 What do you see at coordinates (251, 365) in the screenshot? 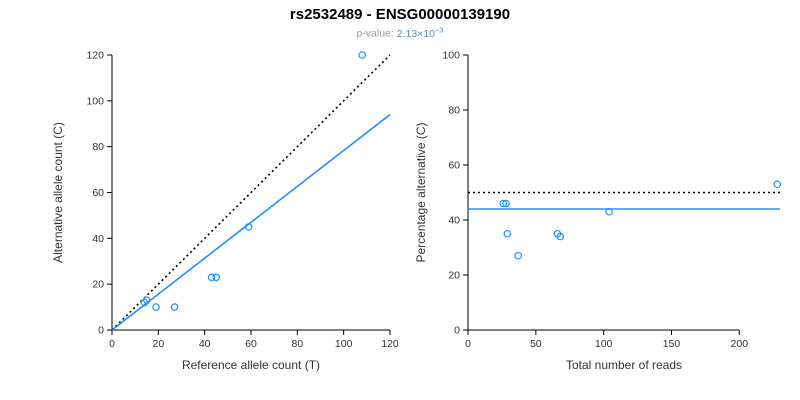
I see `x-axis-label: Reference allele count (T)` at bounding box center [251, 365].